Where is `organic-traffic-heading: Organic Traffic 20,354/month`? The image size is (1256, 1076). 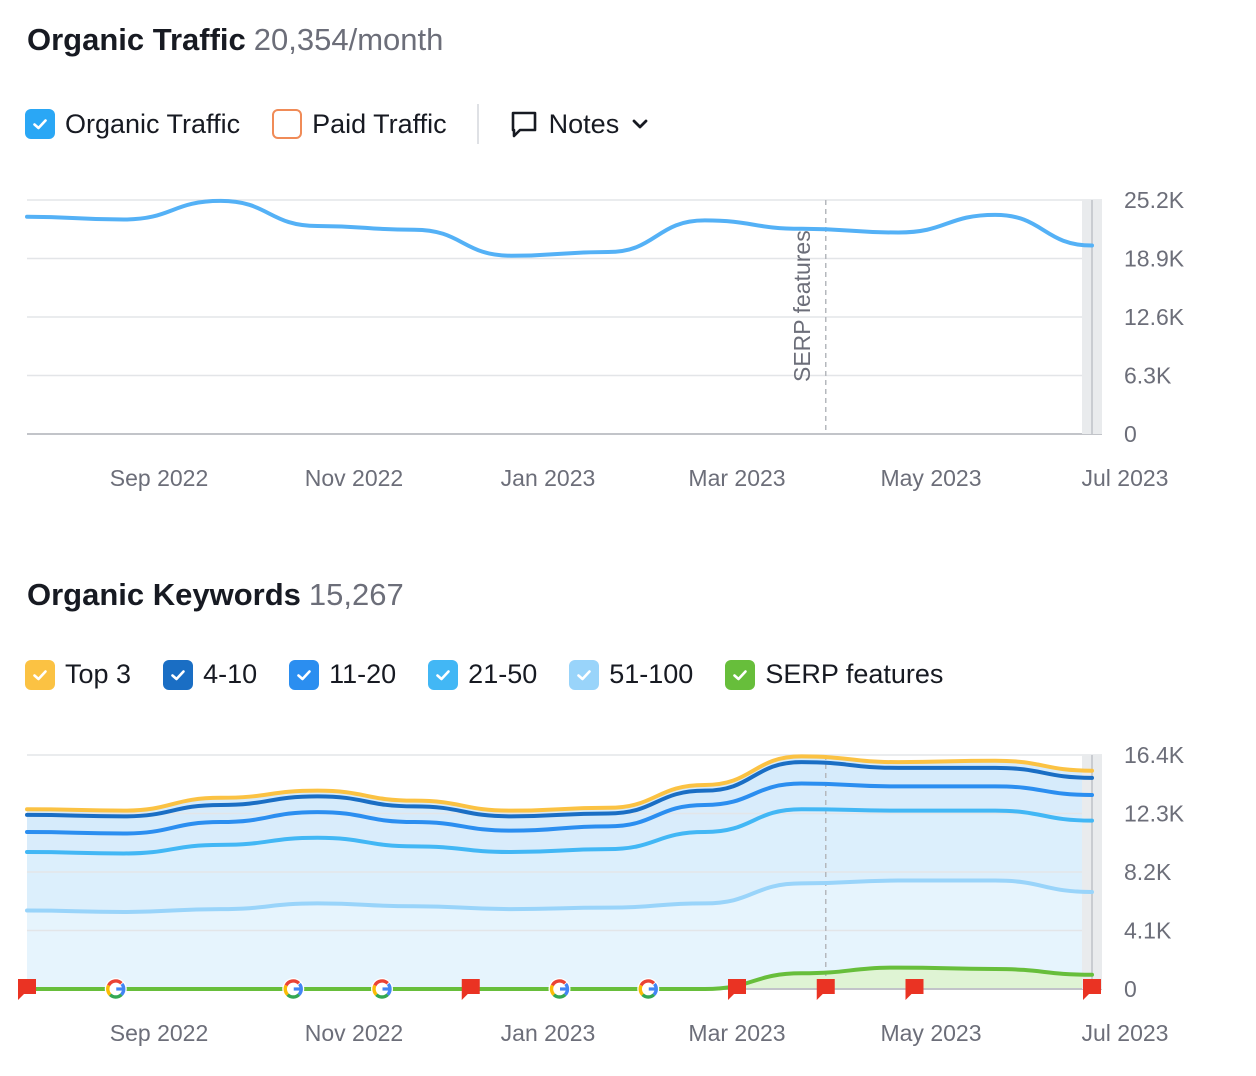 organic-traffic-heading: Organic Traffic 20,354/month is located at coordinates (235, 40).